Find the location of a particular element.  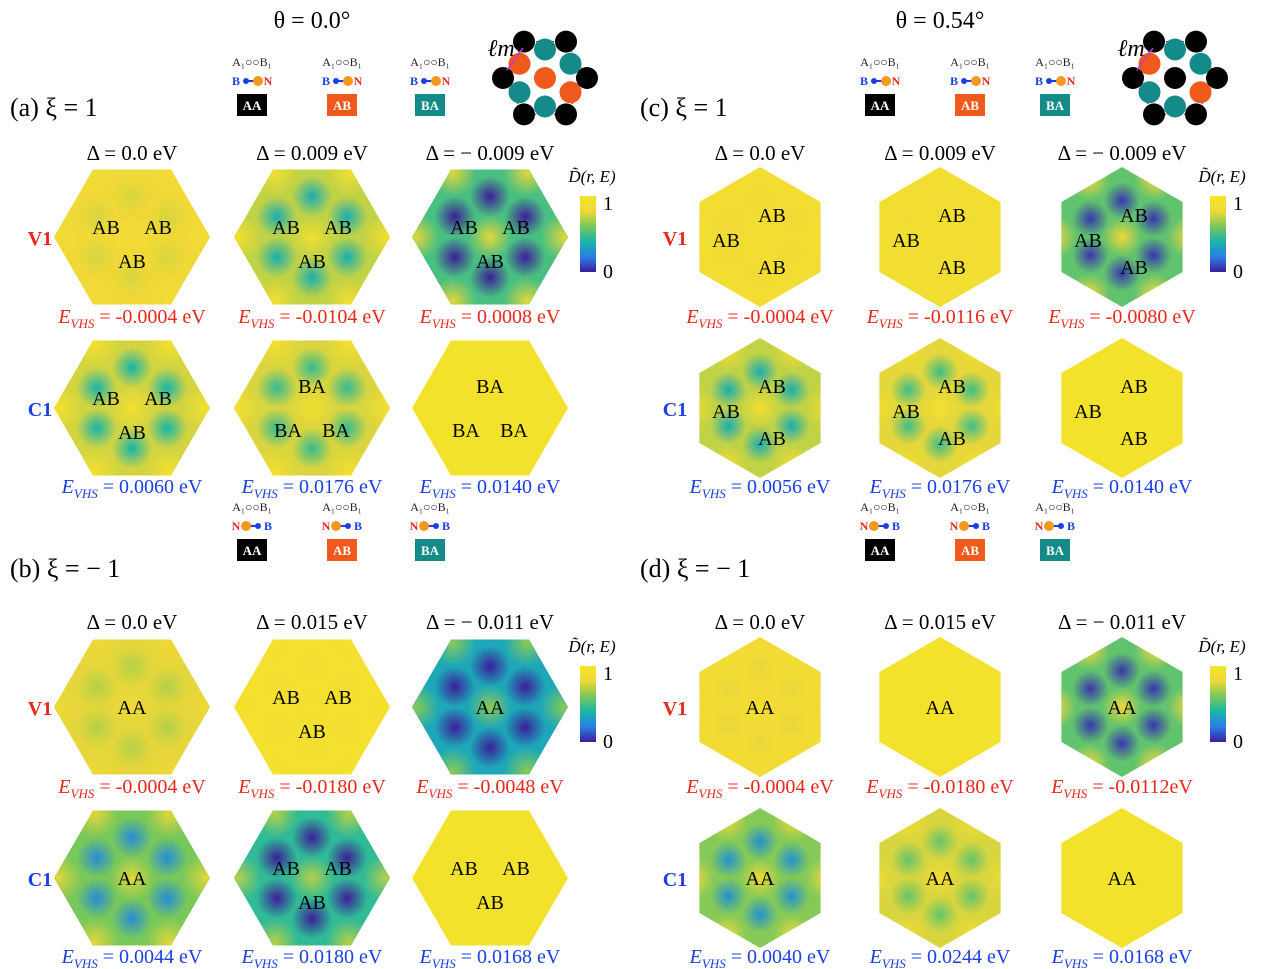

stacking-box-label: BA is located at coordinates (430, 550).